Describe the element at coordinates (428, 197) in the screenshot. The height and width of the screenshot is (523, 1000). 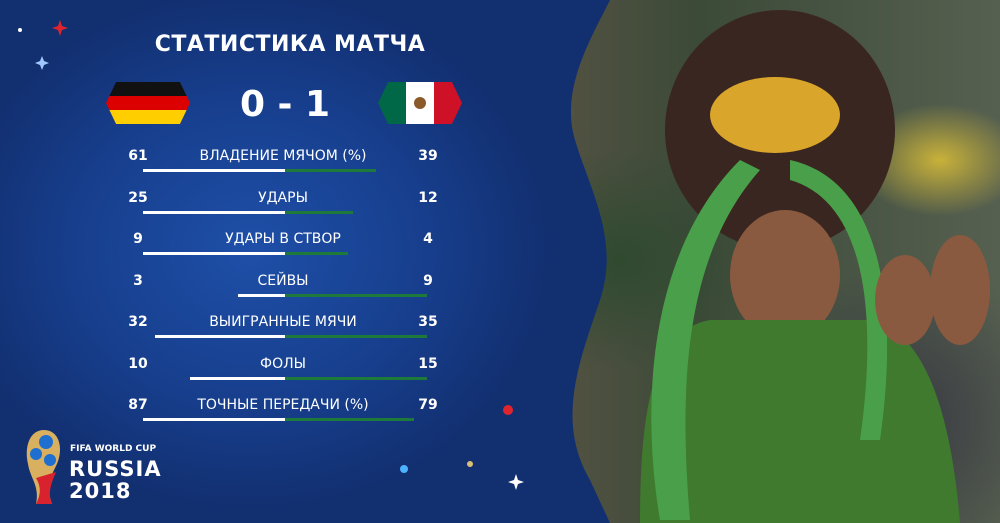
I see `away-value: 12` at that location.